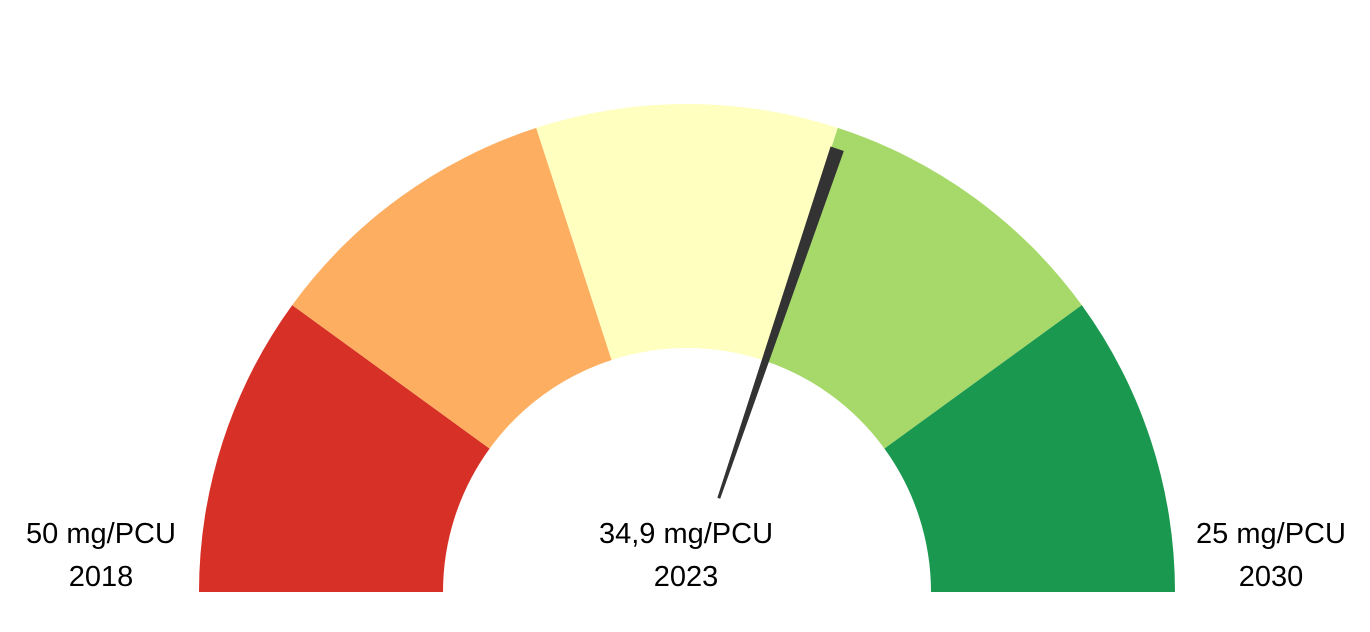 The image size is (1370, 632). I want to click on min-label: 50 mg/PCU 2018, so click(101, 556).